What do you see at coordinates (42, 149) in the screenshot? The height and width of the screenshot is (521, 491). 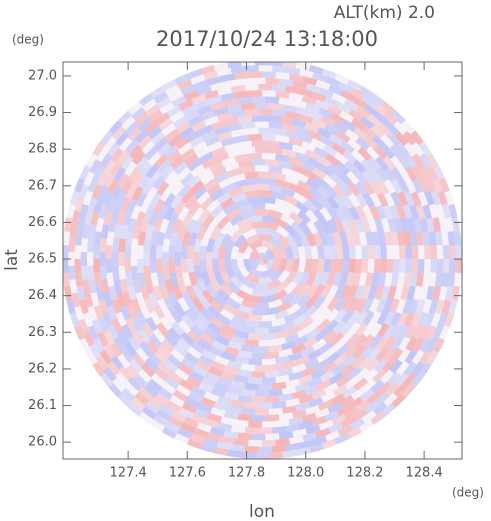 I see `y-tick-label: 26.8` at bounding box center [42, 149].